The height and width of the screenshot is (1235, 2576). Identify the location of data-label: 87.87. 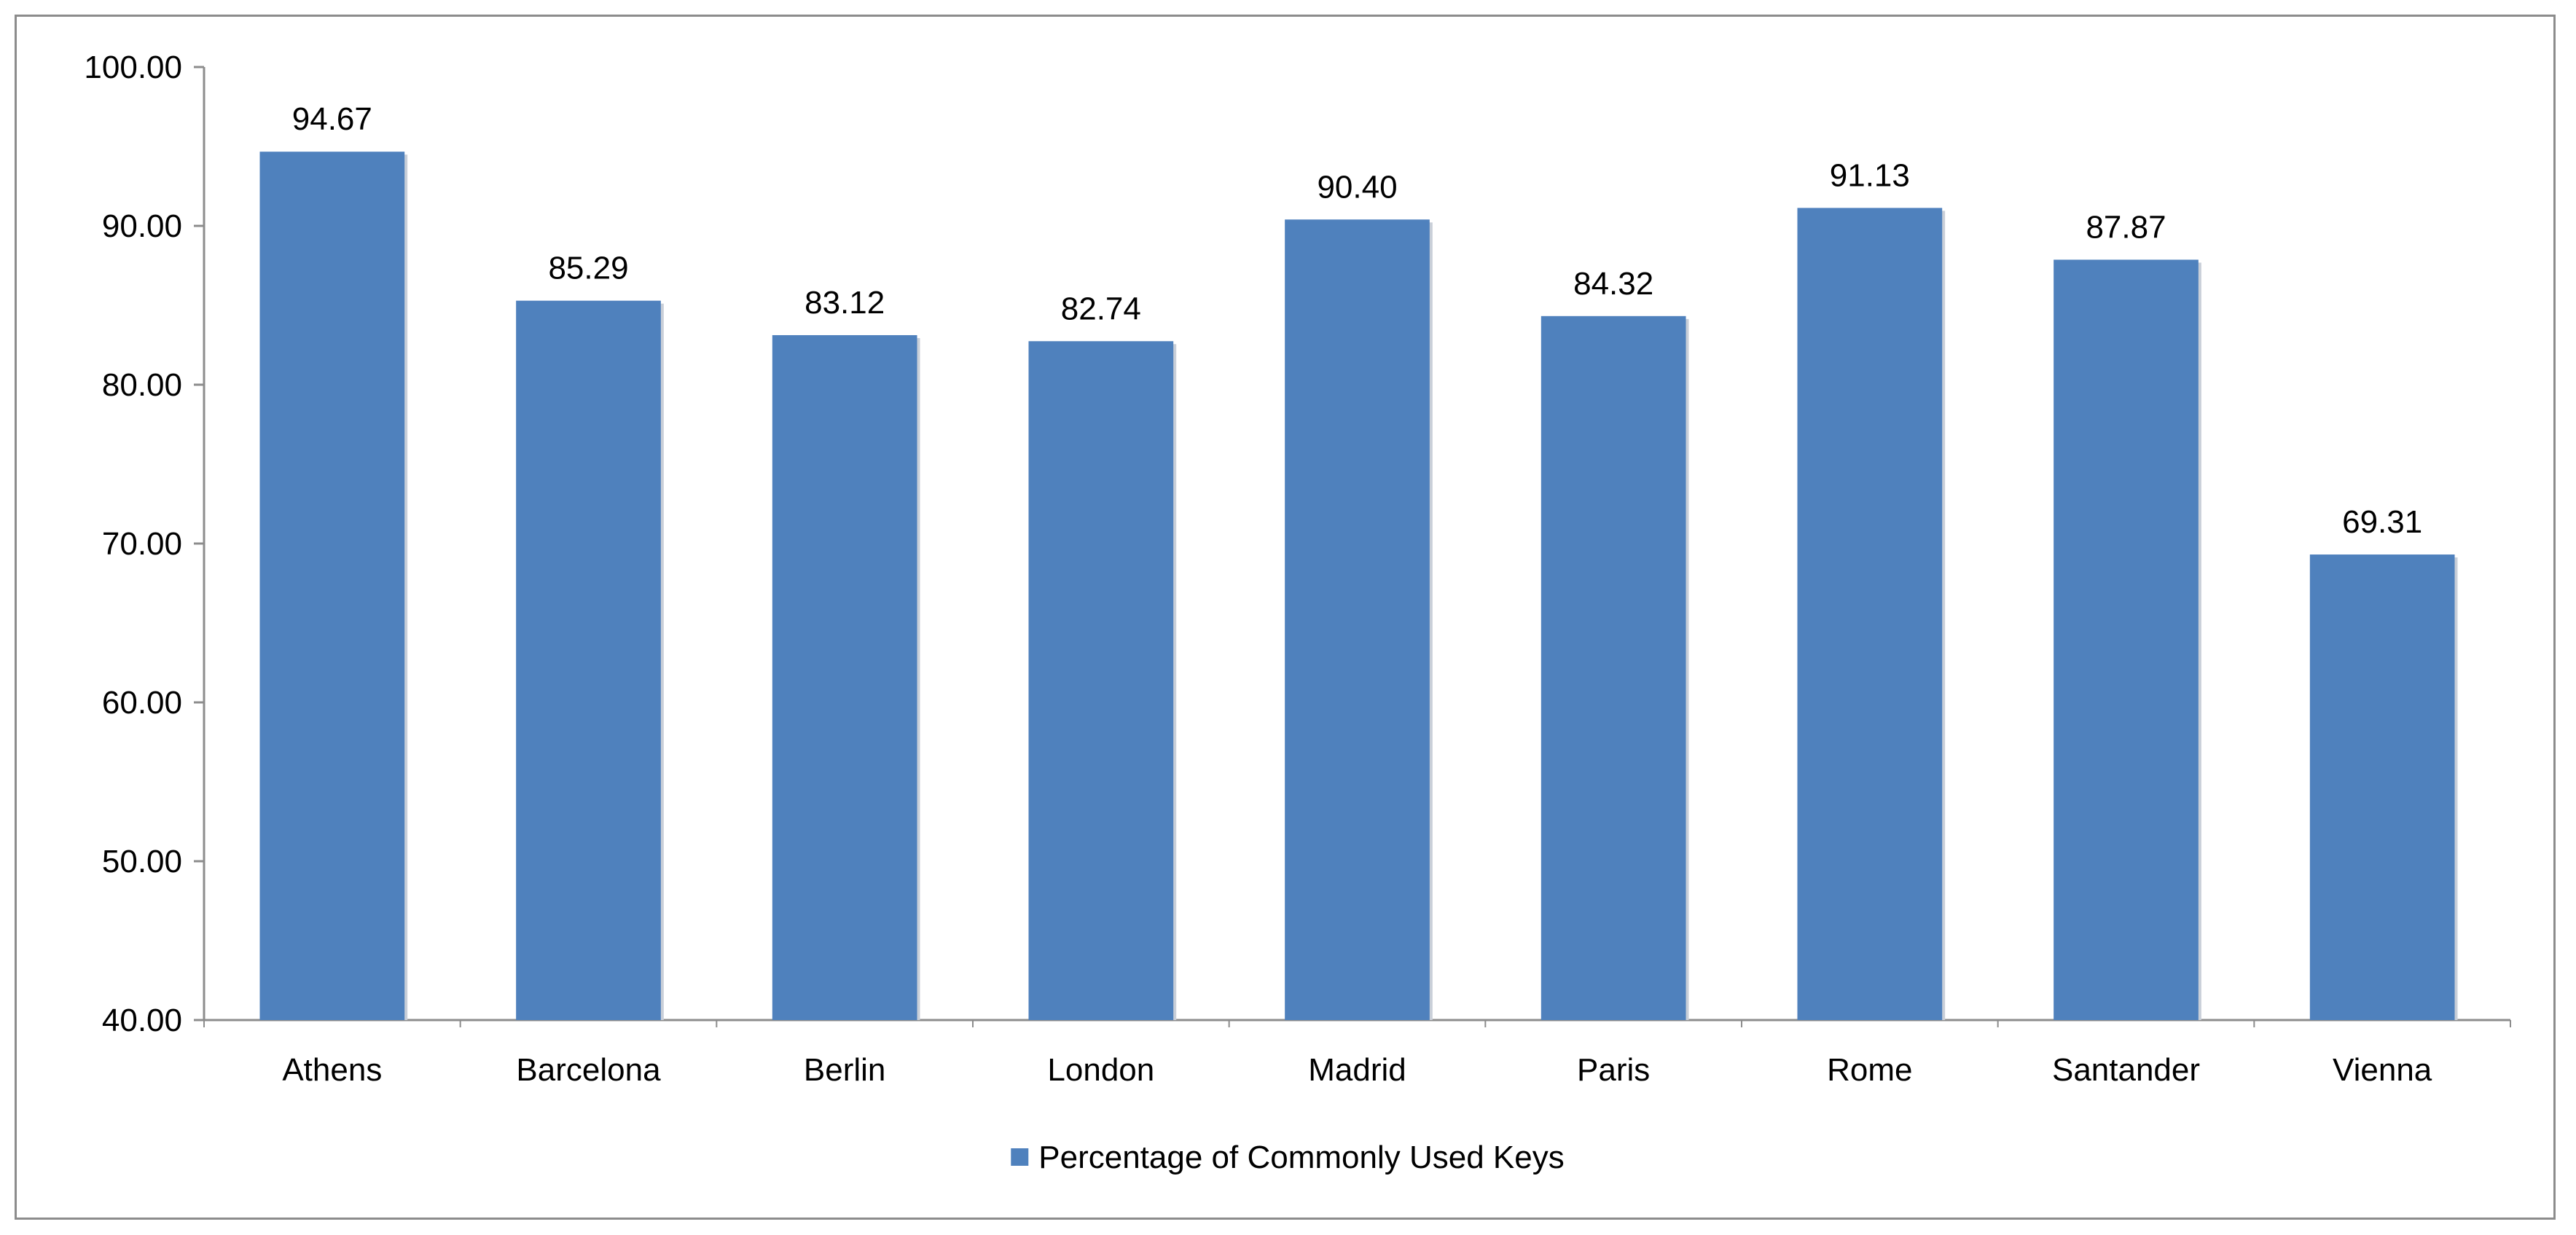
(2126, 227).